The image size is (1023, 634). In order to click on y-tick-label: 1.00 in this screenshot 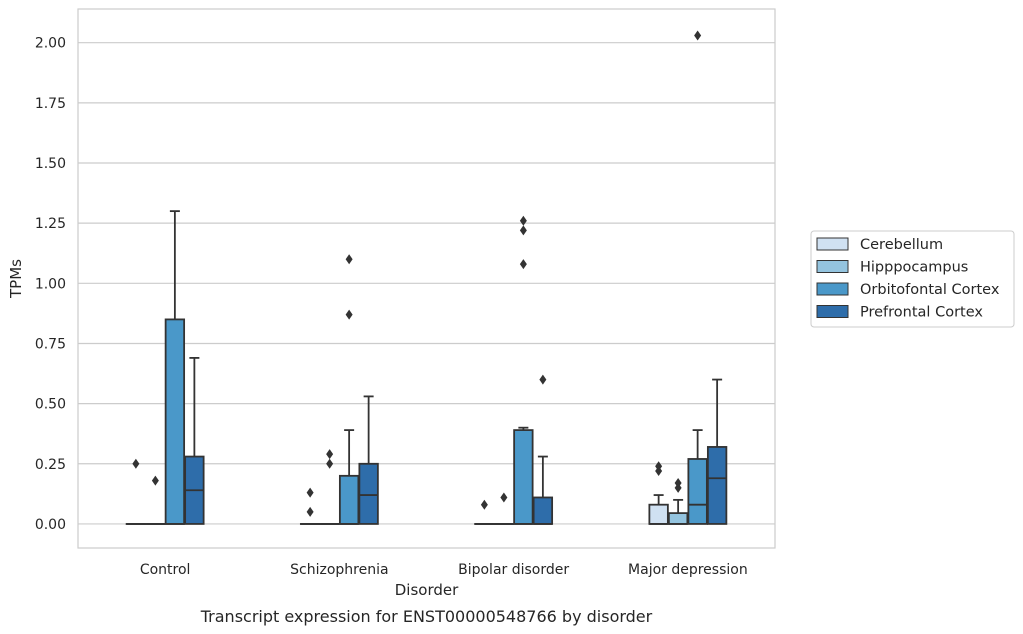, I will do `click(50, 284)`.